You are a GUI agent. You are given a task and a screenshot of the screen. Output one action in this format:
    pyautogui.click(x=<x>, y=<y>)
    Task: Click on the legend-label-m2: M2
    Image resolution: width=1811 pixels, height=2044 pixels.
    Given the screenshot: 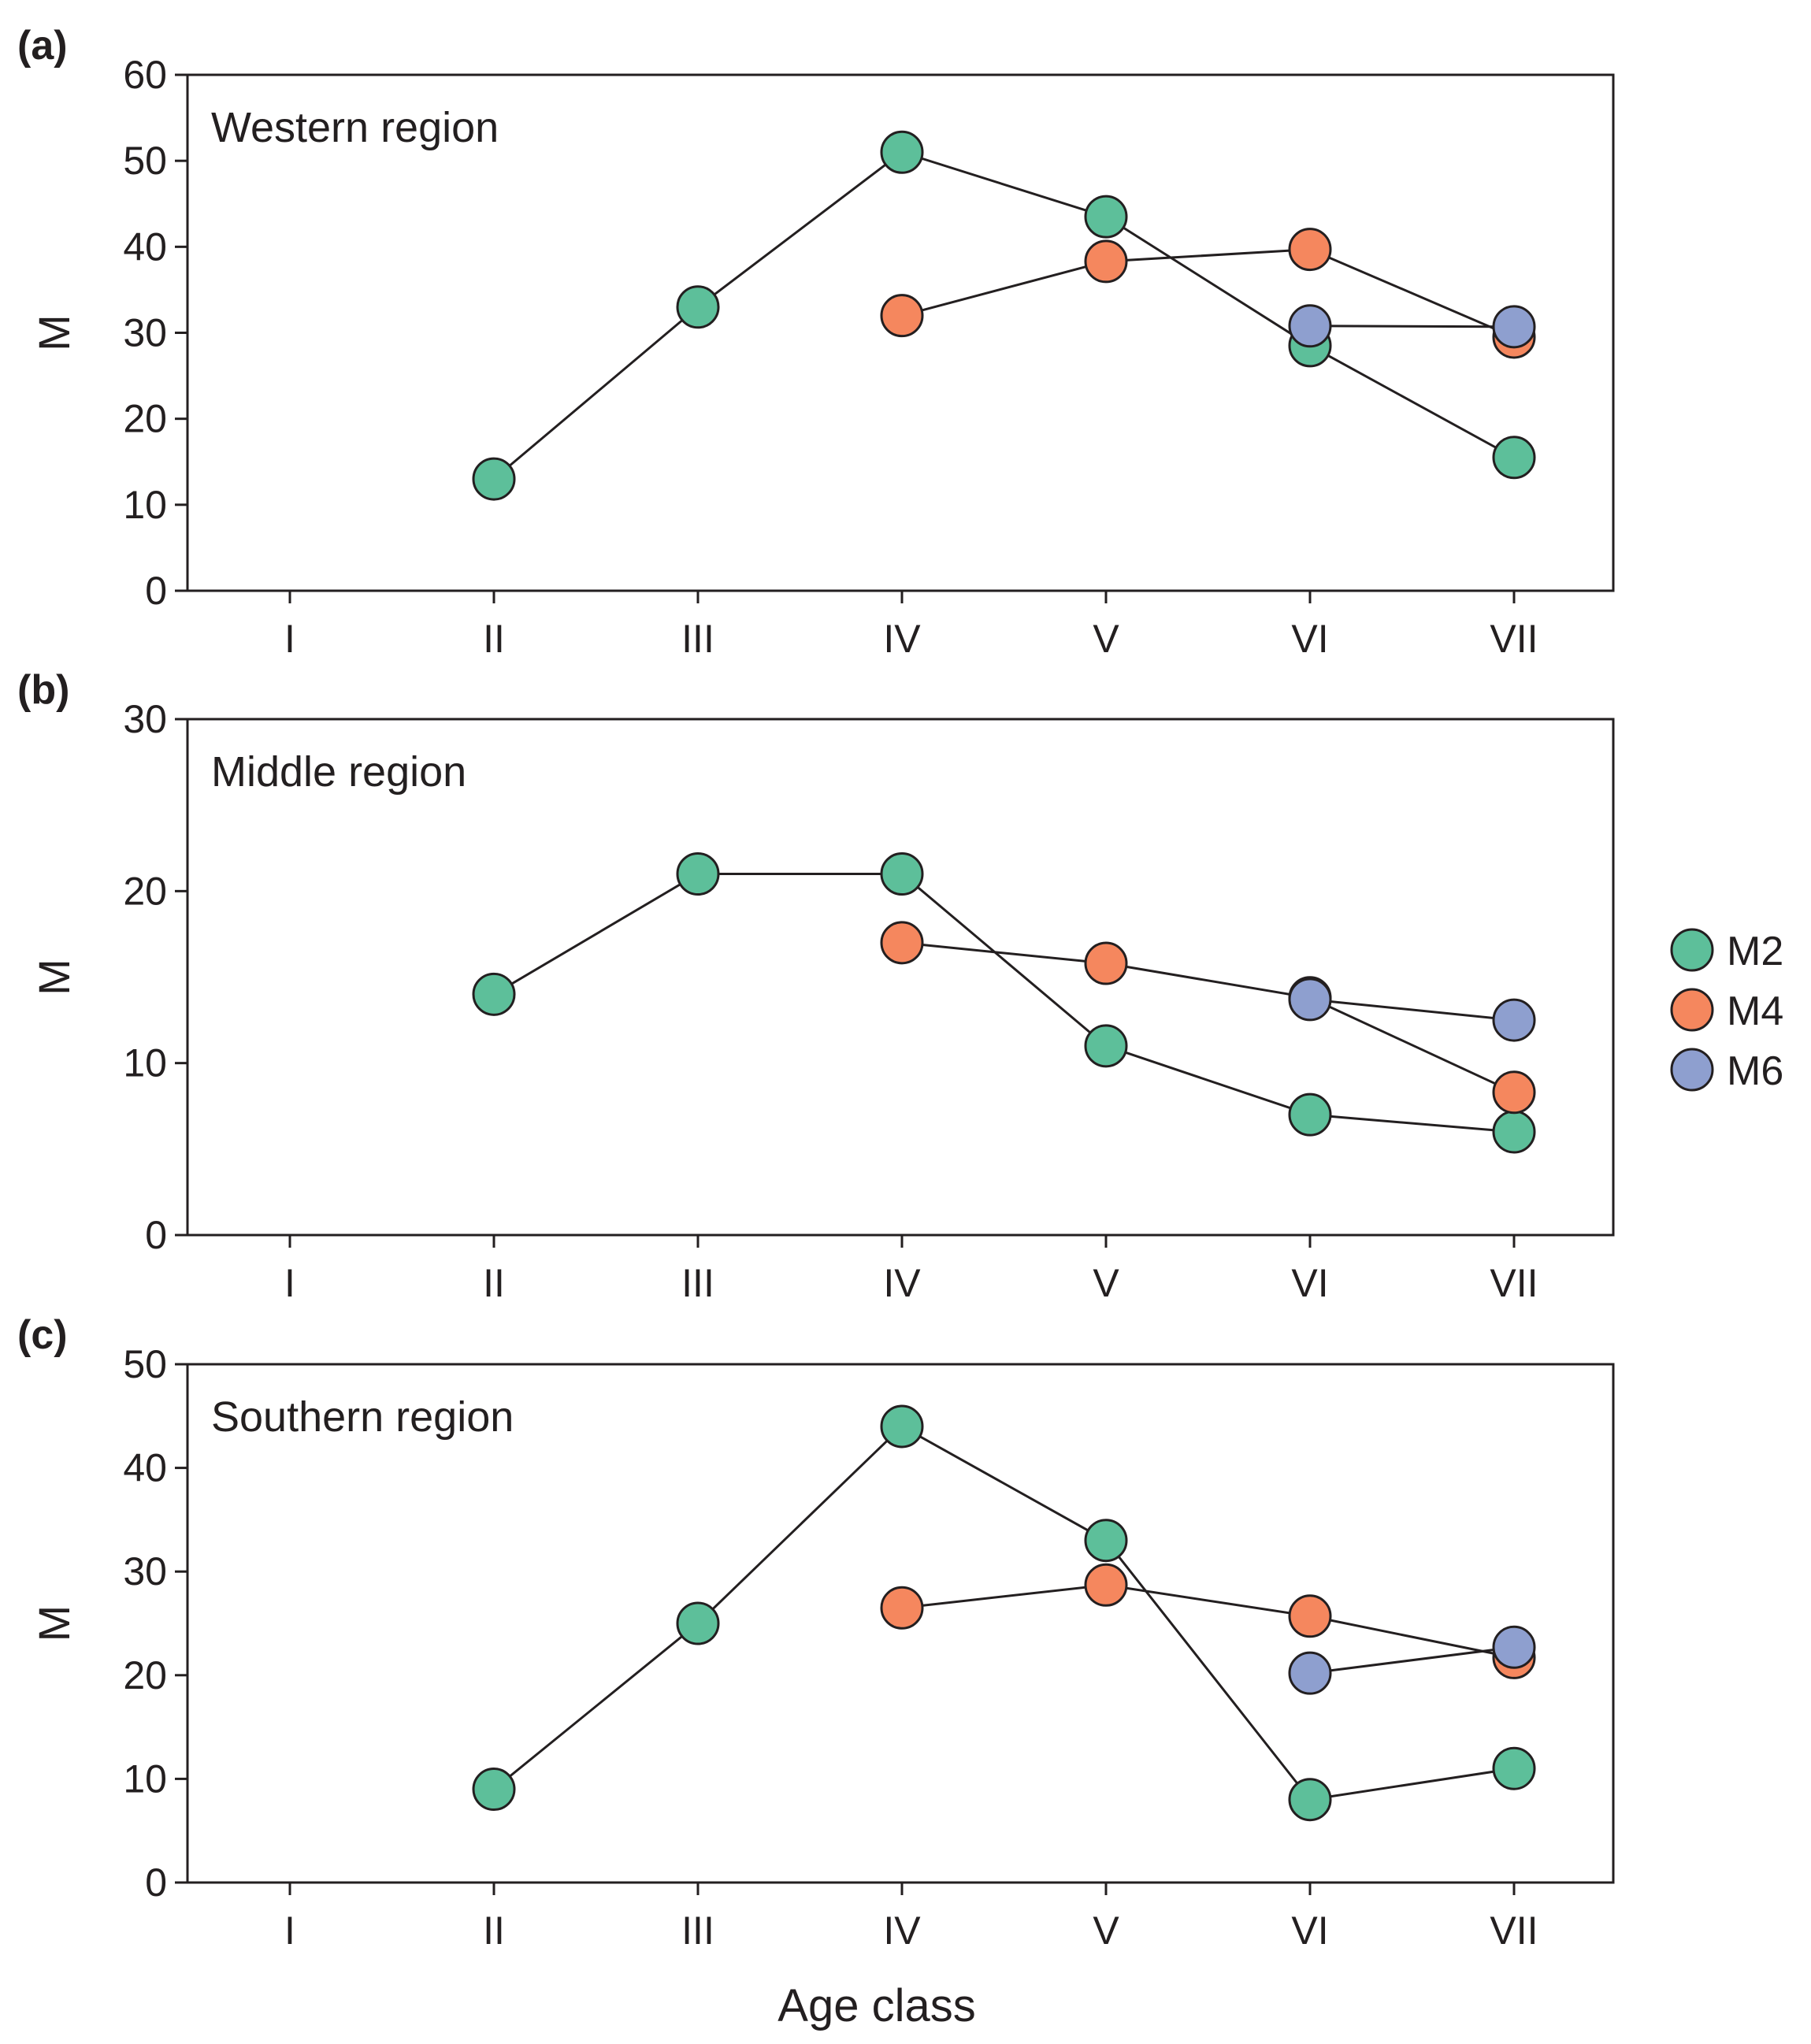 What is the action you would take?
    pyautogui.click(x=1755, y=951)
    